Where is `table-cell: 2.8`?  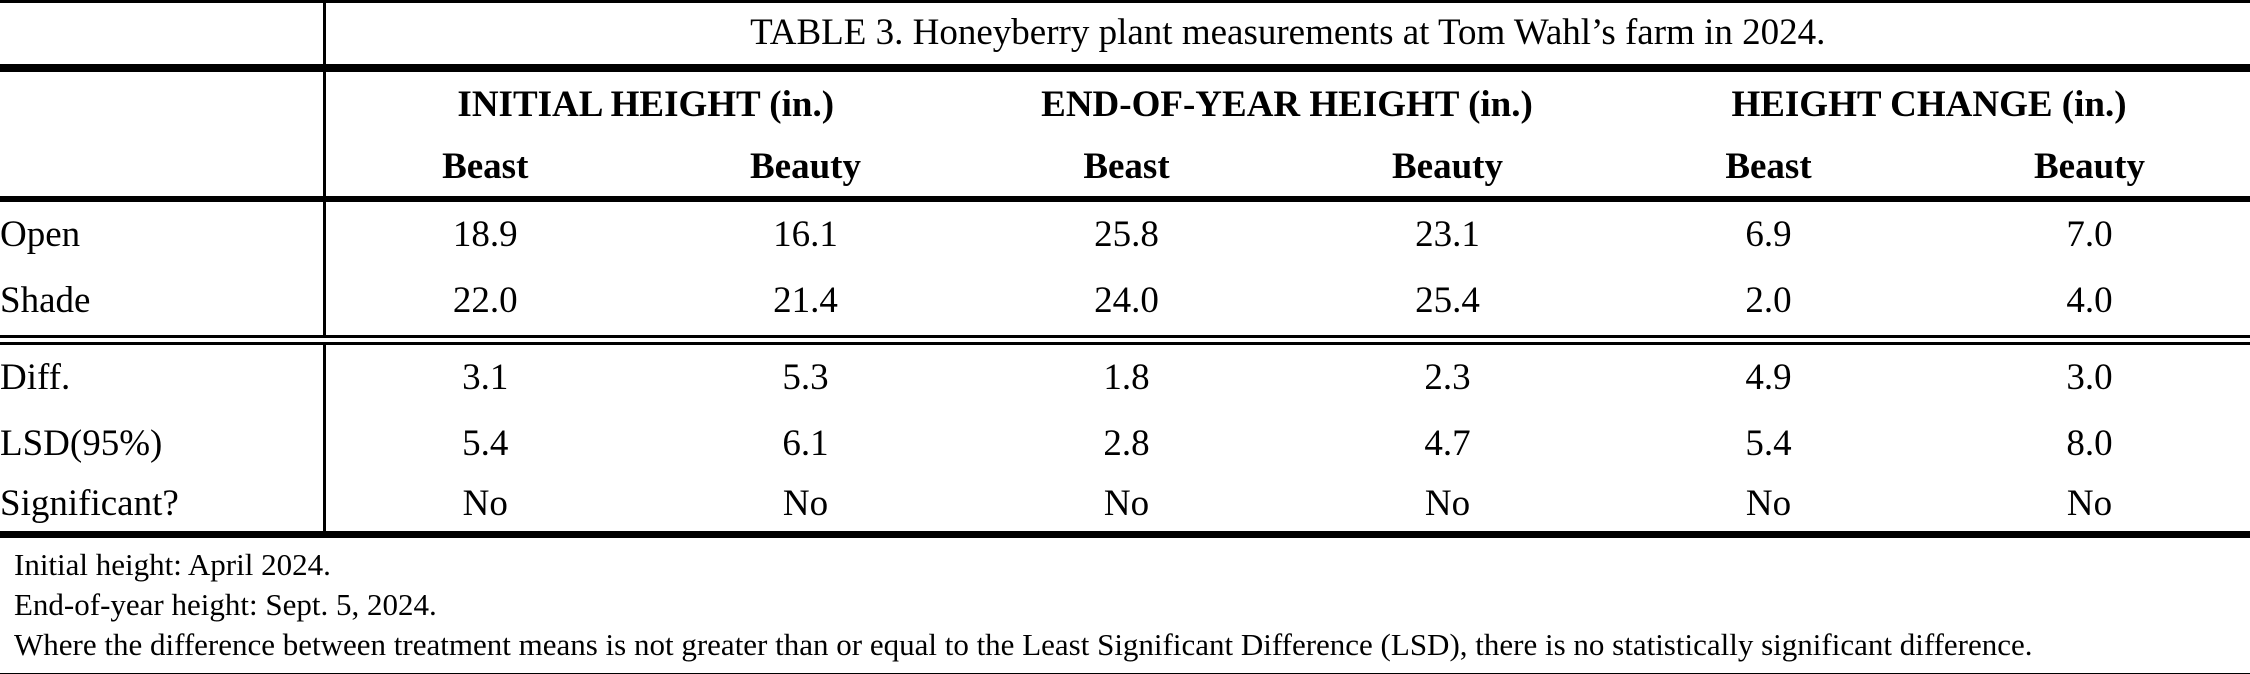
table-cell: 2.8 is located at coordinates (1126, 443).